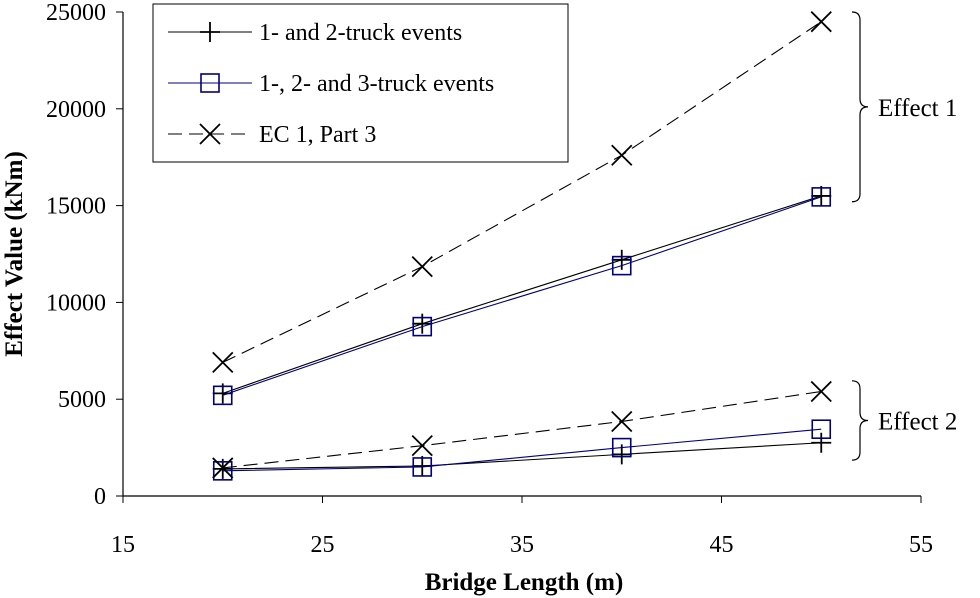 Image resolution: width=980 pixels, height=598 pixels. I want to click on legend-label: 1-, 2- and 3-truck events, so click(376, 84).